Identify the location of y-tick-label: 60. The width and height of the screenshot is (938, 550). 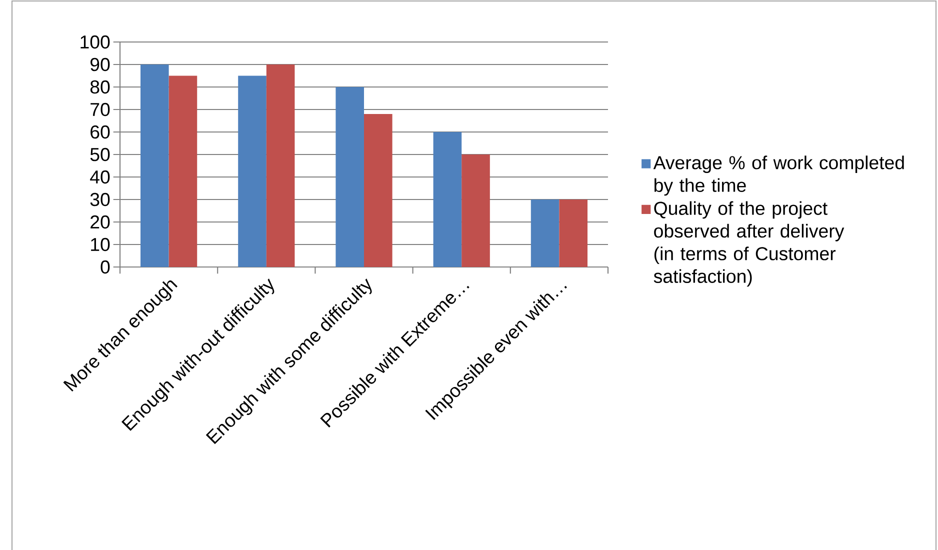
(100, 132).